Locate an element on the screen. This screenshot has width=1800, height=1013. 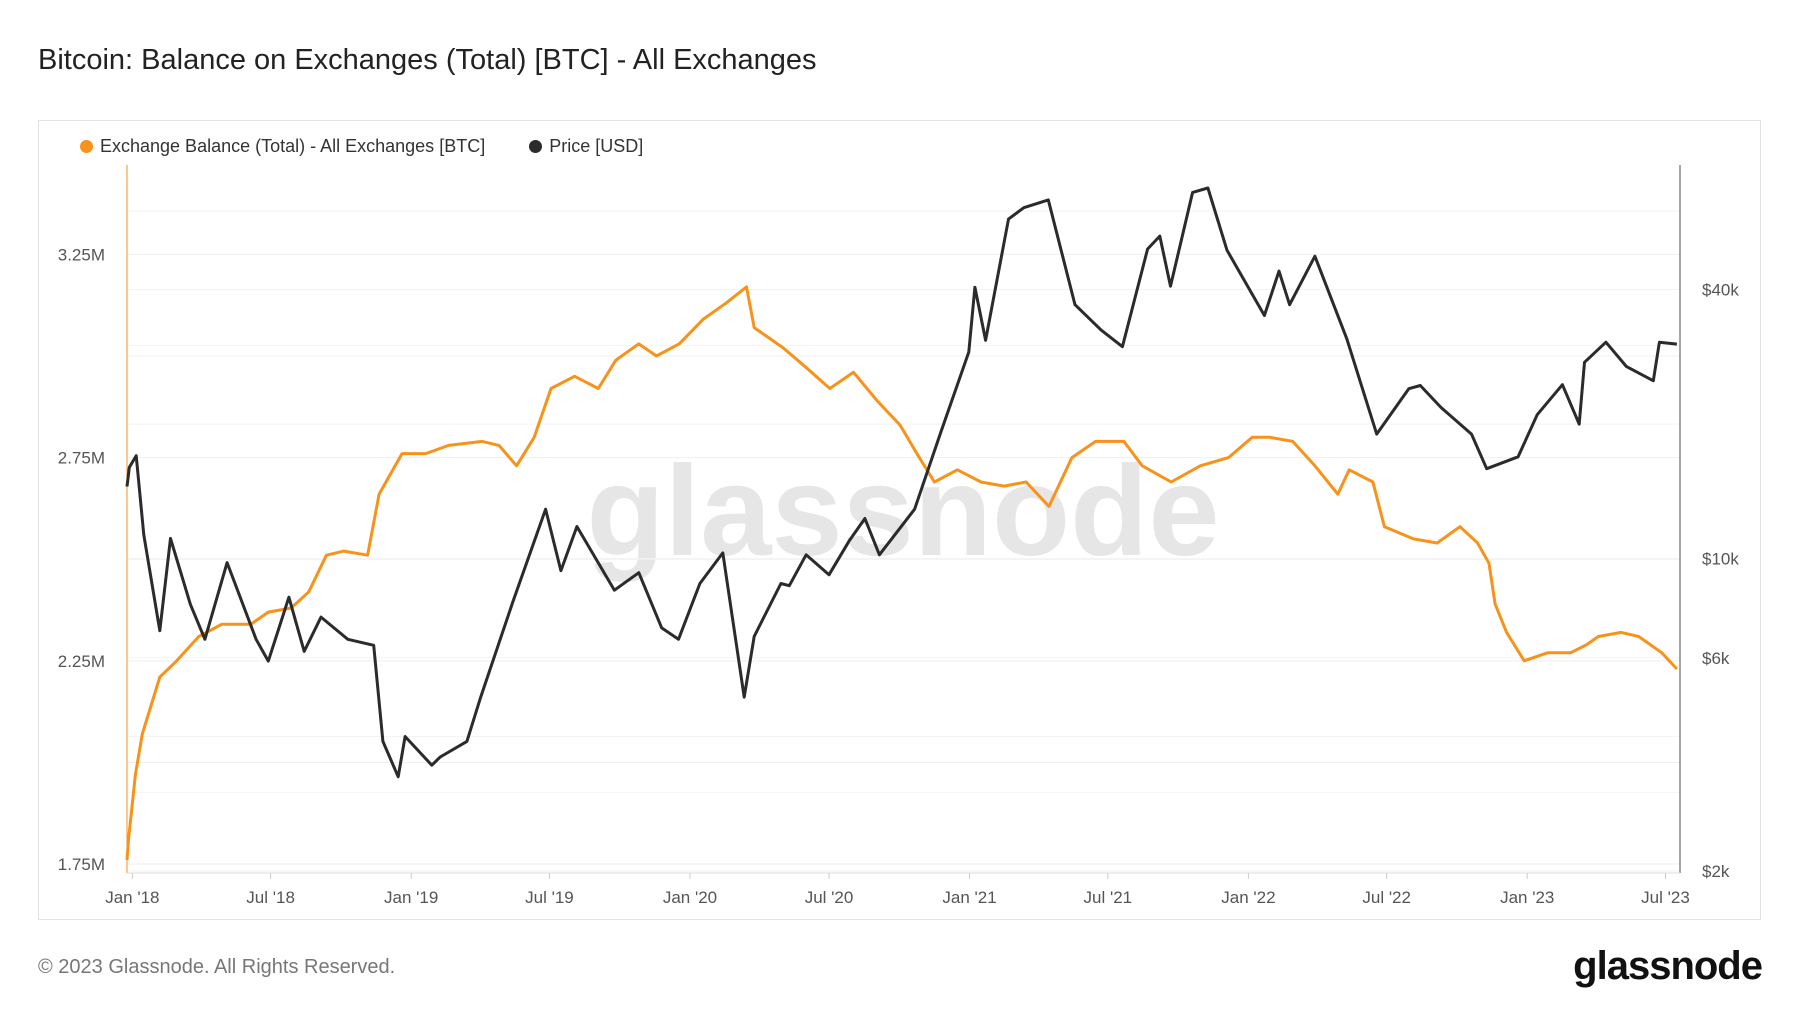
y-right-tick-label: $6k is located at coordinates (1716, 658).